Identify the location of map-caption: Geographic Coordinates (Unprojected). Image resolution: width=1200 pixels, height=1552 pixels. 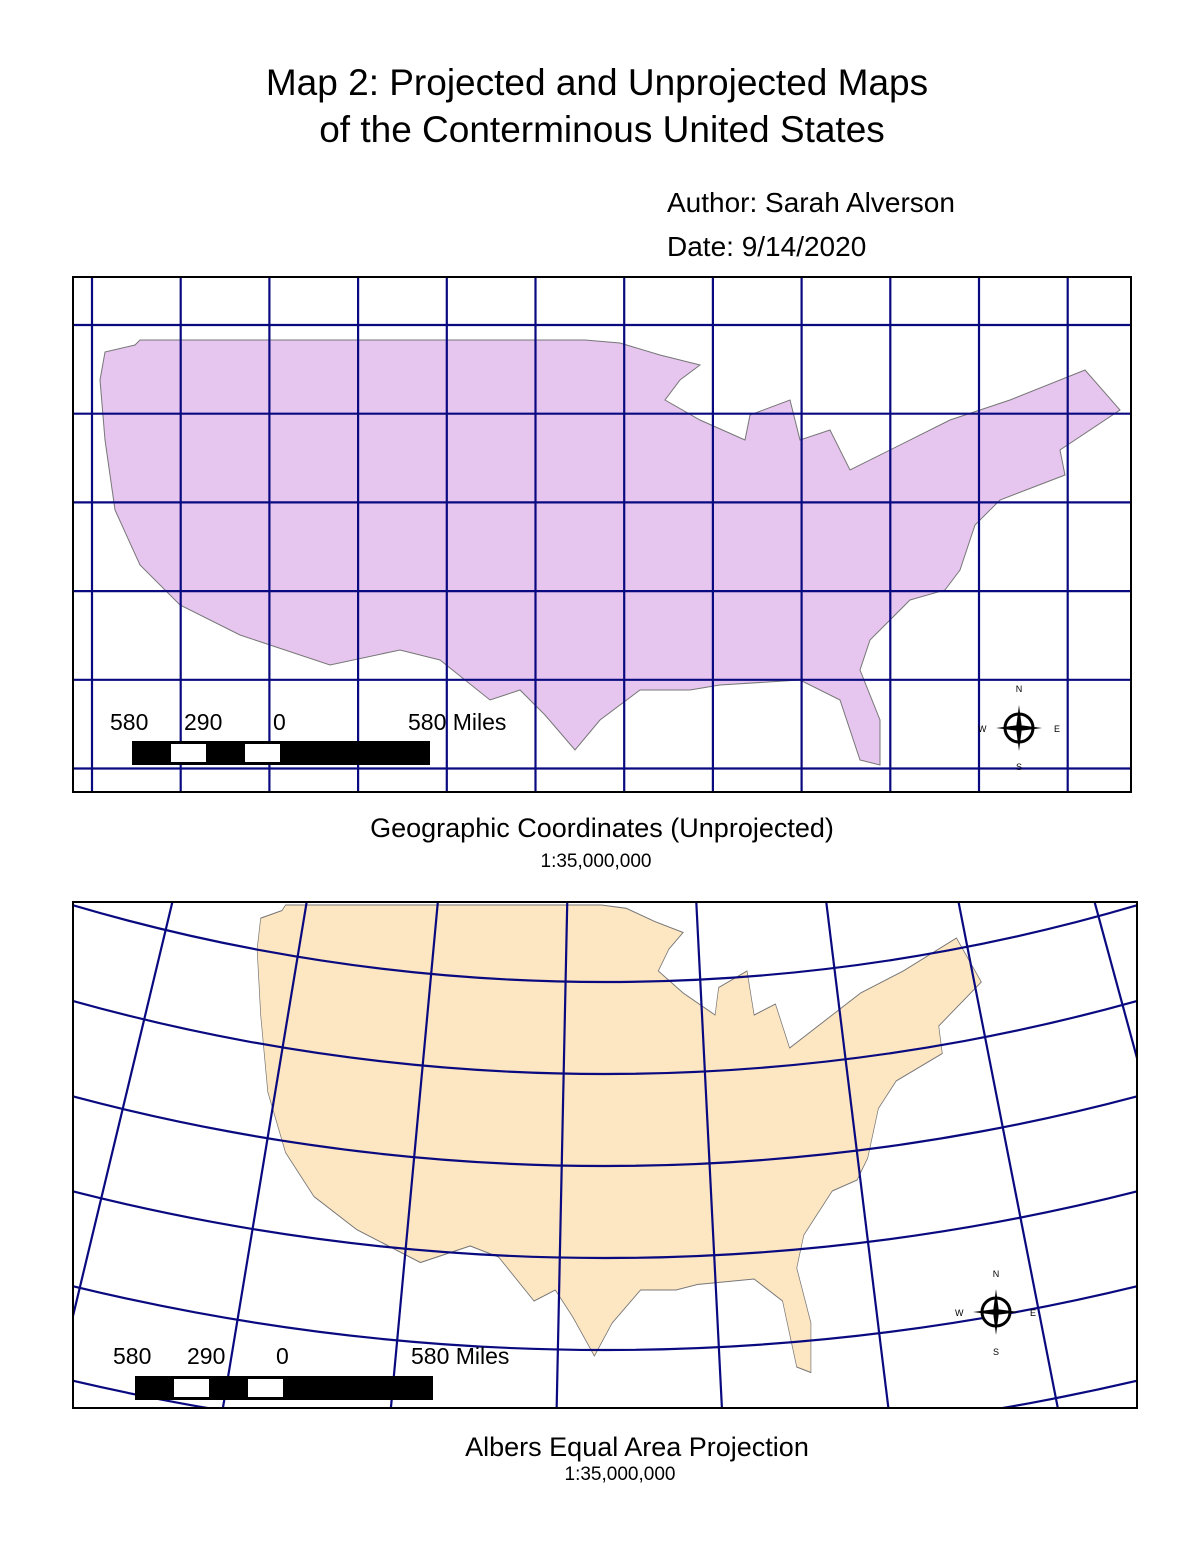
(602, 828).